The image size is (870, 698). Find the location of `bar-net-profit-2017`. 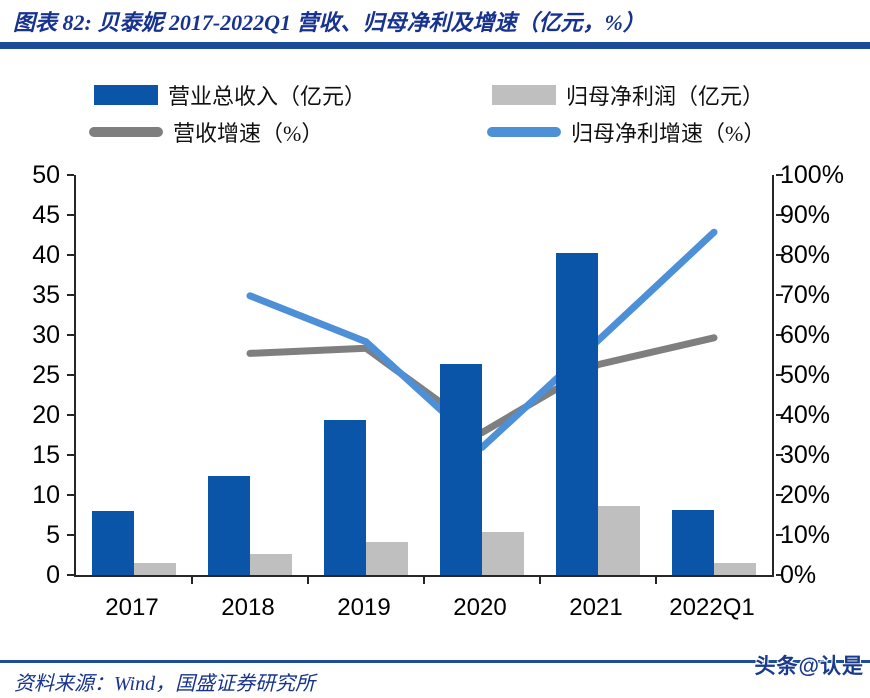

bar-net-profit-2017 is located at coordinates (155, 569).